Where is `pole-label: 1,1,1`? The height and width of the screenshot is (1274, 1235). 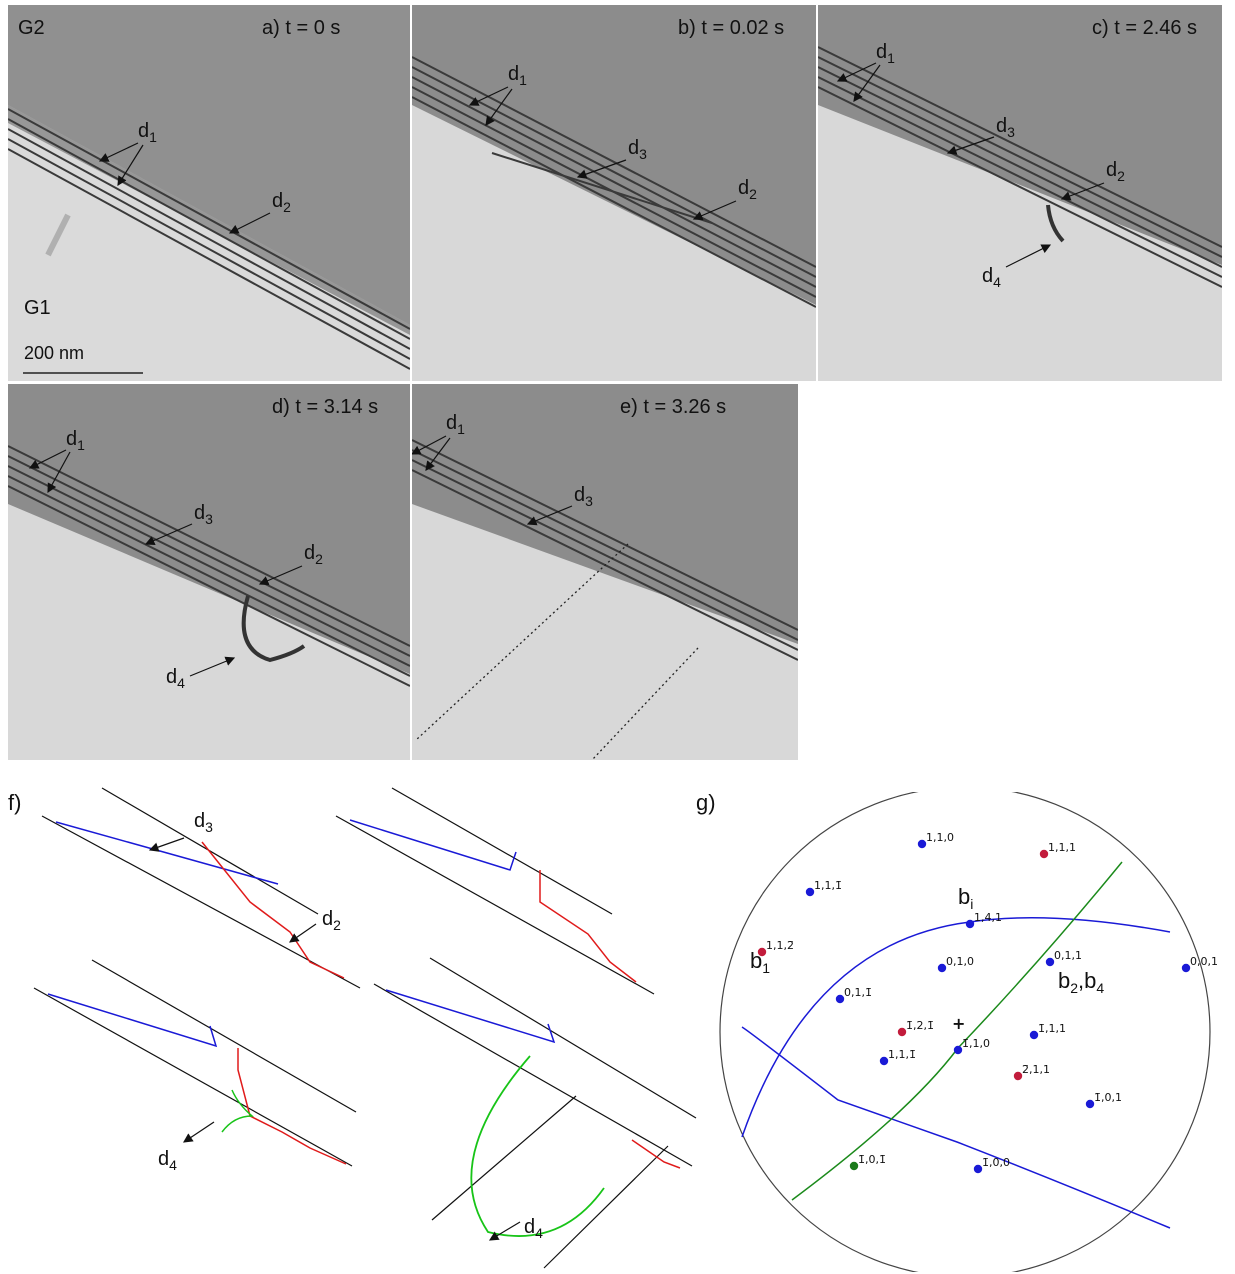 pole-label: 1,1,1 is located at coordinates (1062, 847).